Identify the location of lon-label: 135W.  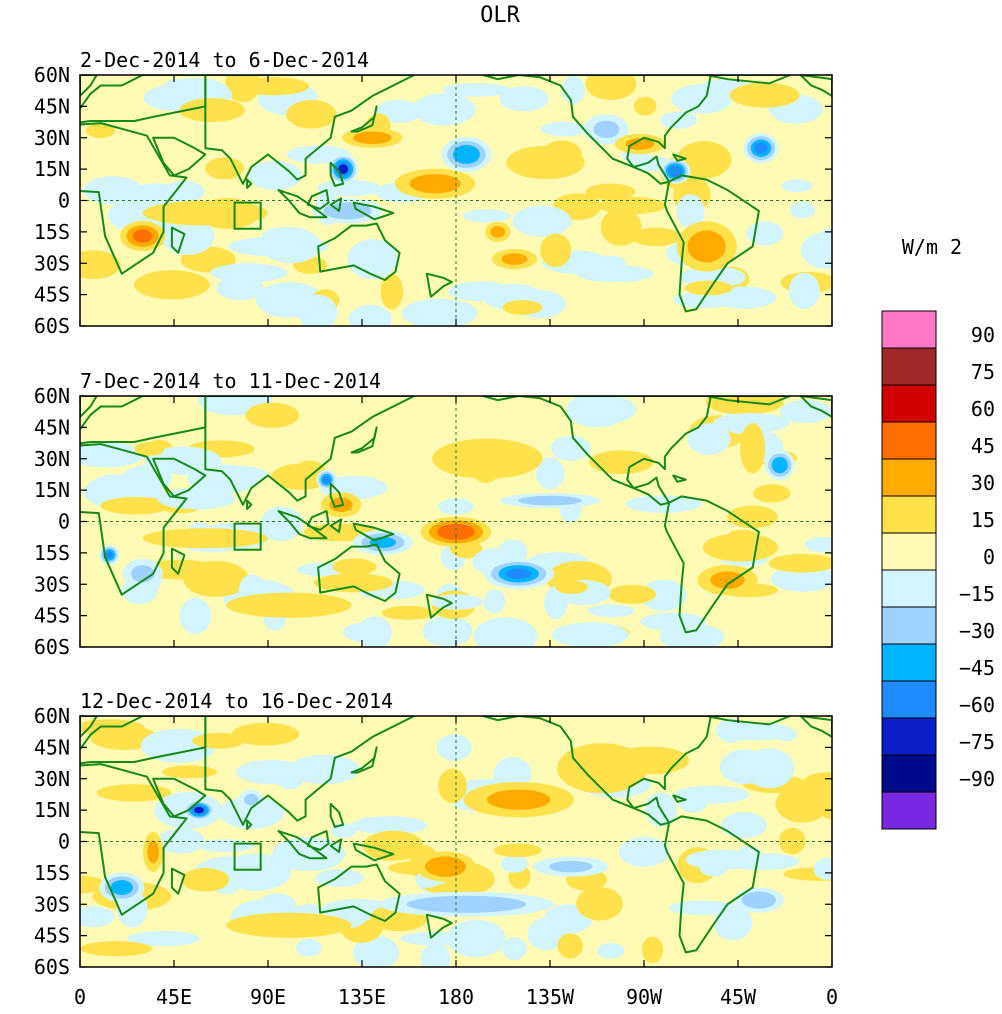
(550, 997).